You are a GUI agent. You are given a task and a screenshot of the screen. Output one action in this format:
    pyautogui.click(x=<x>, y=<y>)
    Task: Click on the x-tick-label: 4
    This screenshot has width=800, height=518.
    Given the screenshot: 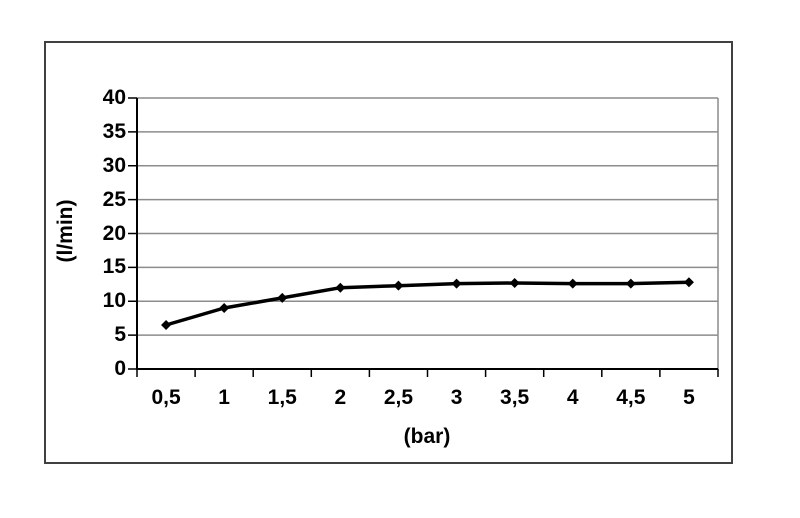 What is the action you would take?
    pyautogui.click(x=572, y=397)
    